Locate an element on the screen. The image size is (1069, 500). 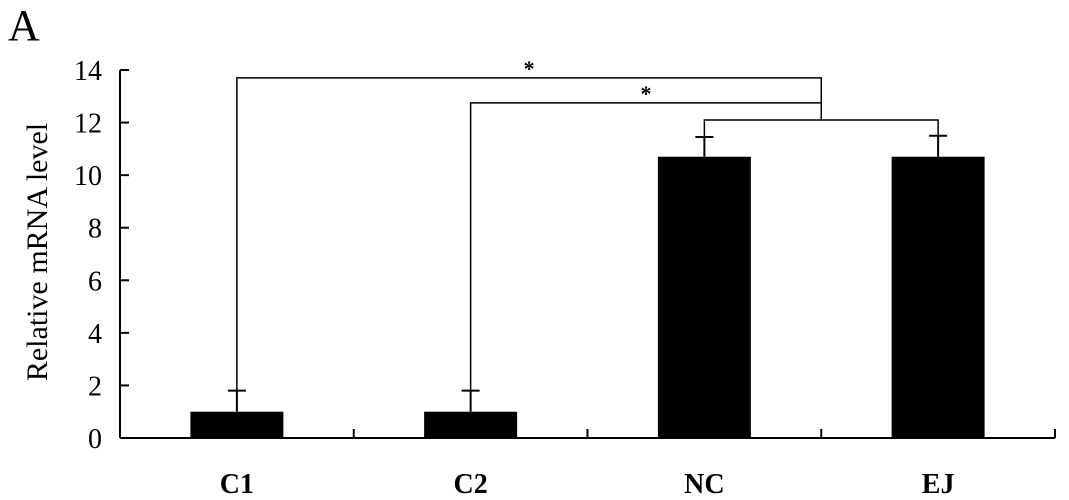
y-tick-label: 12 is located at coordinates (88, 124).